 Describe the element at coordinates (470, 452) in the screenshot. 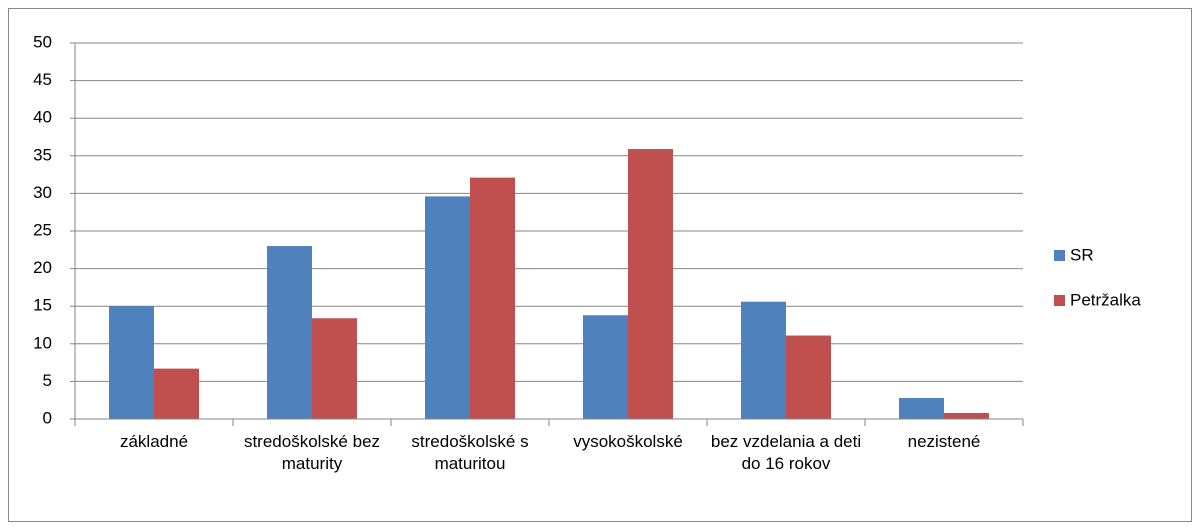

I see `x-tick-label: stredoškolské s maturitou` at that location.